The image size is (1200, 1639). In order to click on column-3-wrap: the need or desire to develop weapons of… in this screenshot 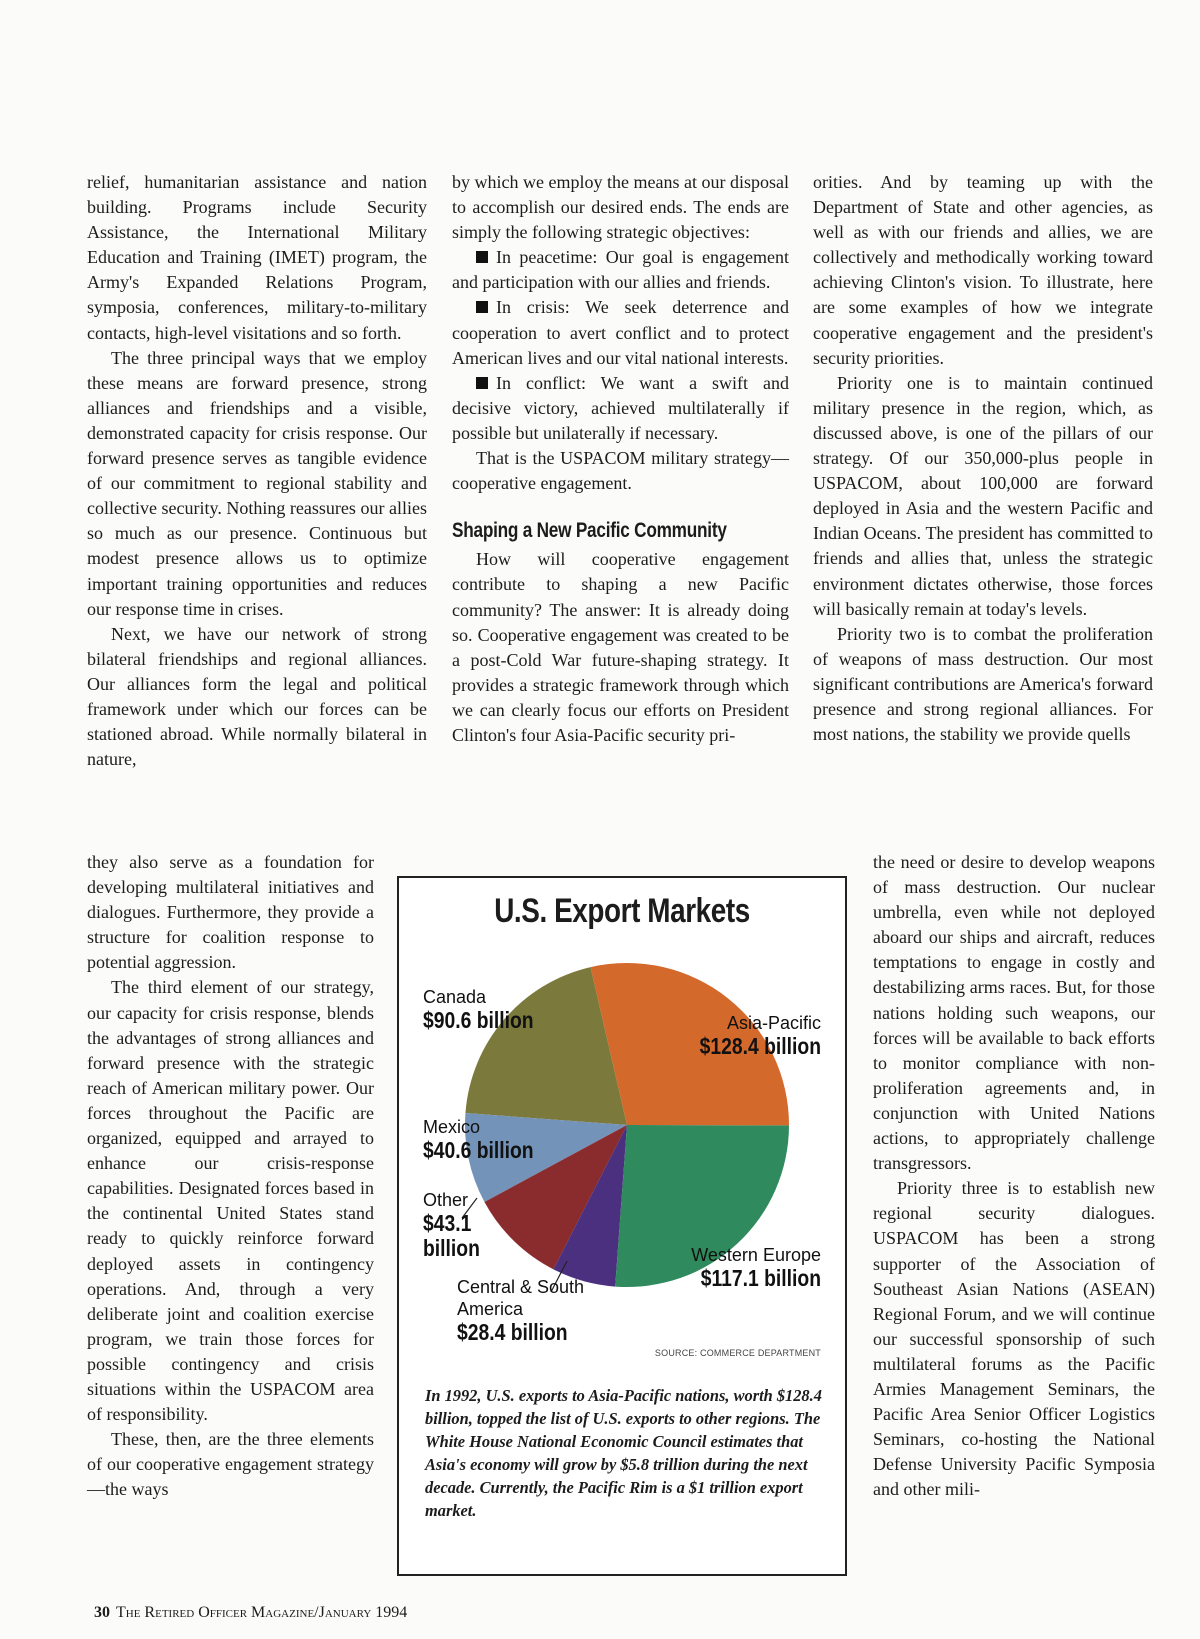, I will do `click(1014, 1176)`.